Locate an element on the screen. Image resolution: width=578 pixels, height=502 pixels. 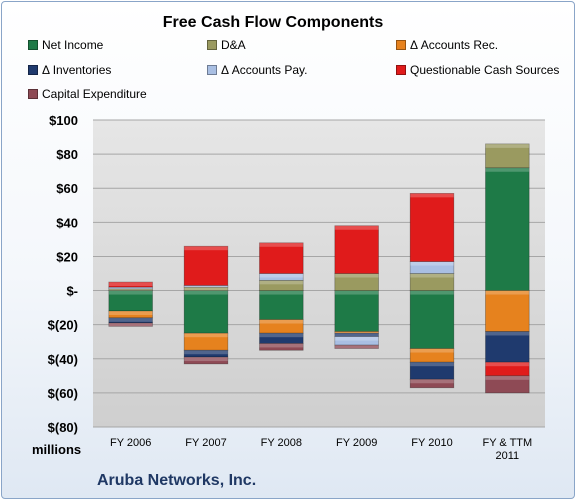
legend-item-inventories: Δ Inventories is located at coordinates (69, 70).